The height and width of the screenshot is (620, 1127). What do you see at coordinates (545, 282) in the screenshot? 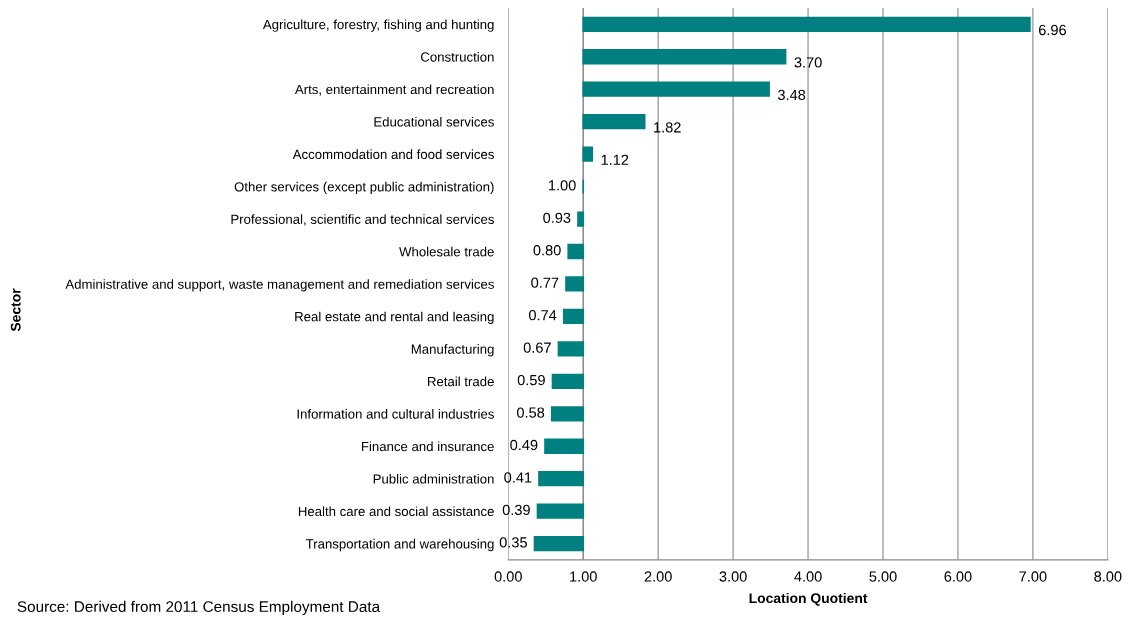
I see `data-label: 0.77` at bounding box center [545, 282].